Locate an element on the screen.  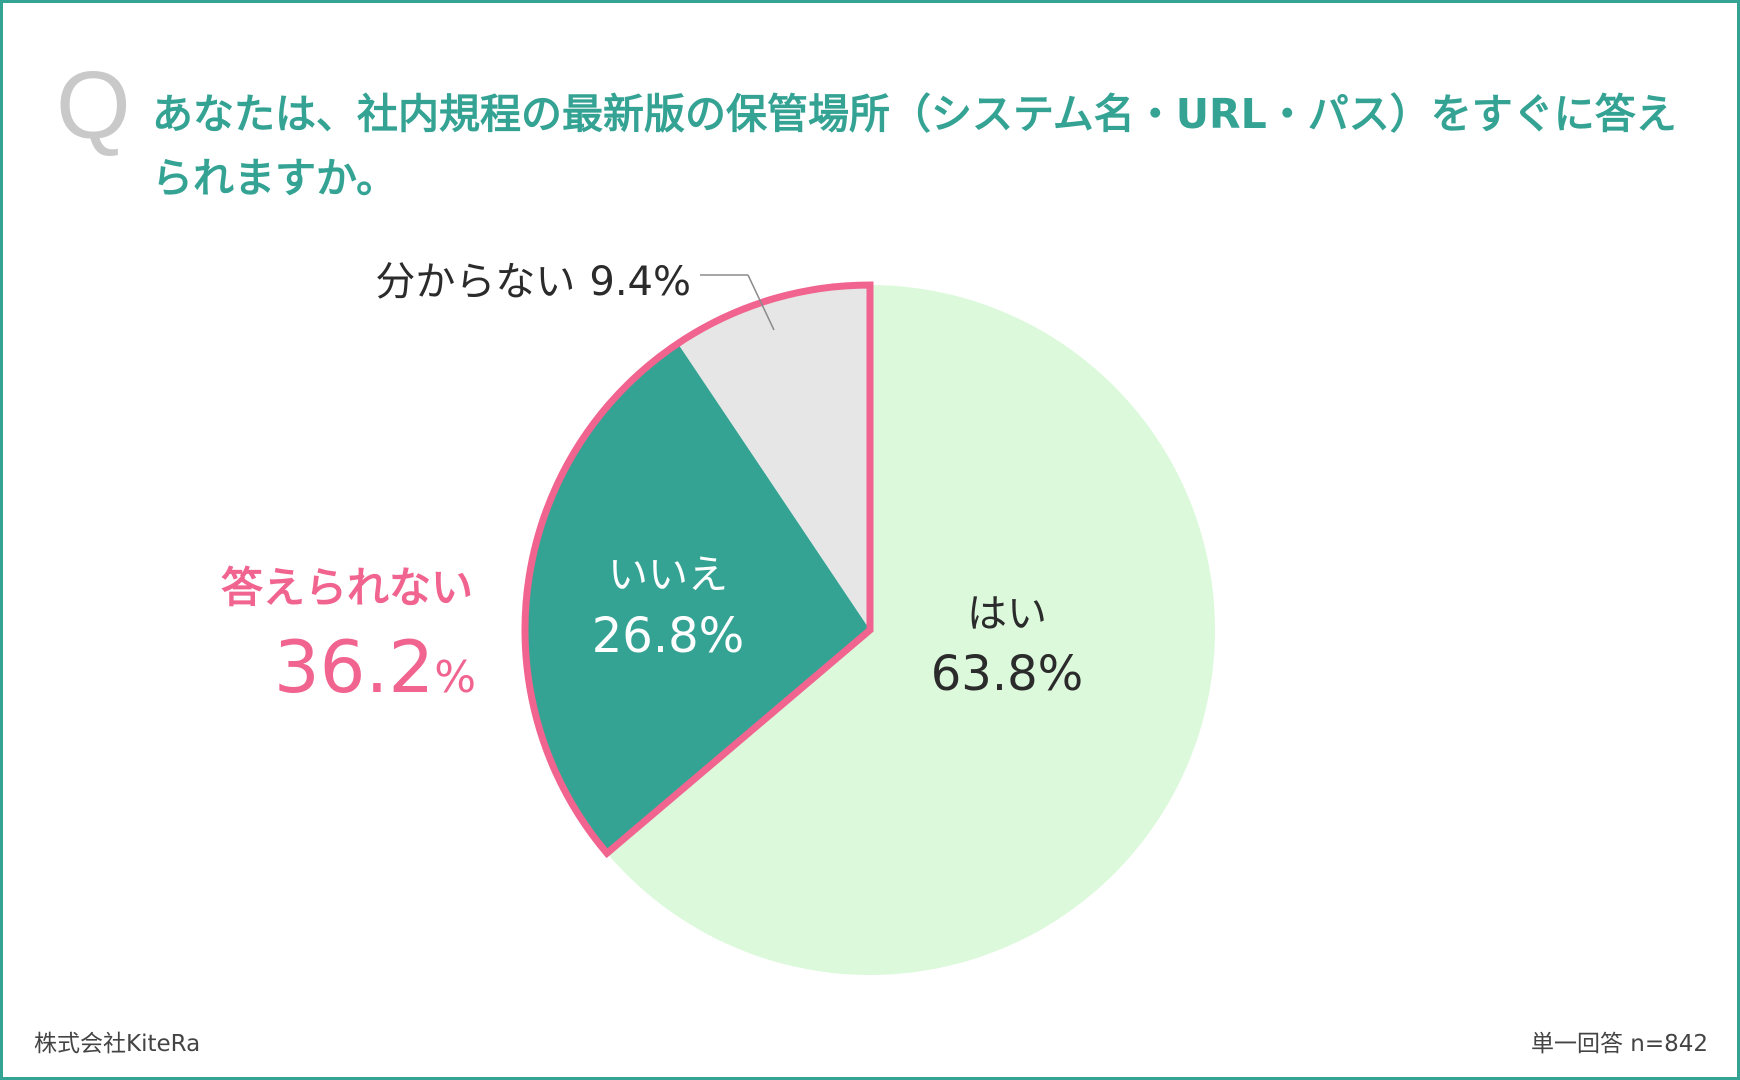
pie-slice-no is located at coordinates (697, 598).